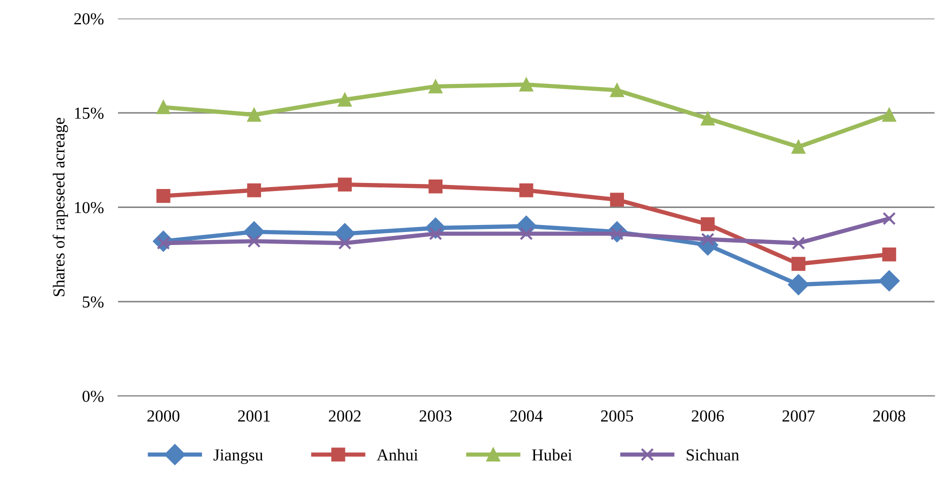 The image size is (944, 500). I want to click on y-axis-title: Shares of rapeseed acreage, so click(60, 207).